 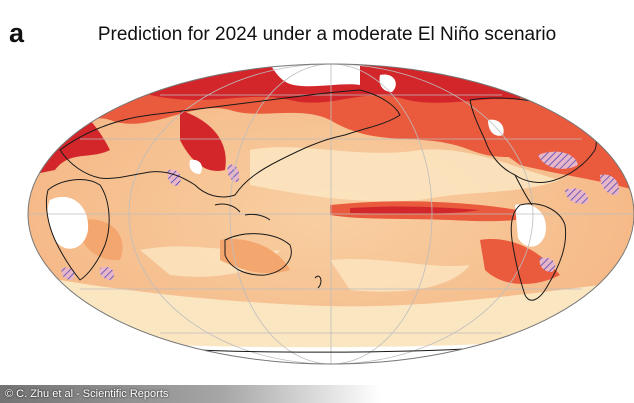 What do you see at coordinates (87, 394) in the screenshot?
I see `image-credit: © C. Zhu et al - Scientific Reports` at bounding box center [87, 394].